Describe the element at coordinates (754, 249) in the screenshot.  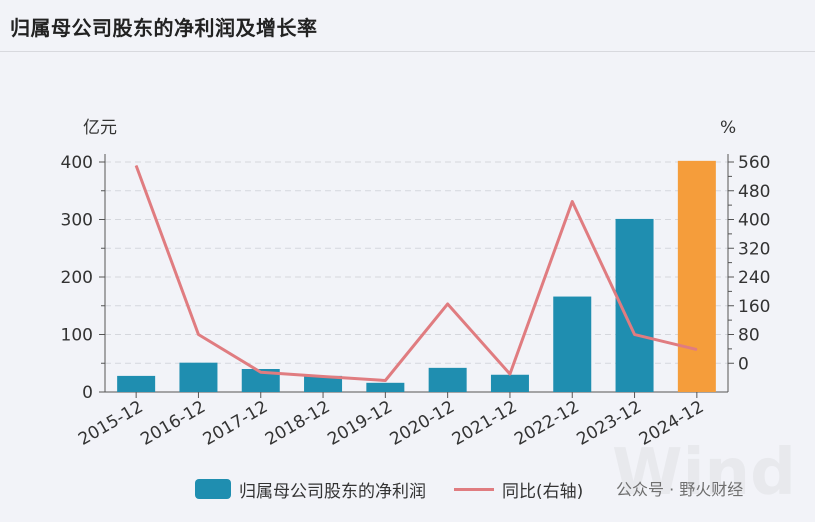
I see `right-tick-label: 320` at that location.